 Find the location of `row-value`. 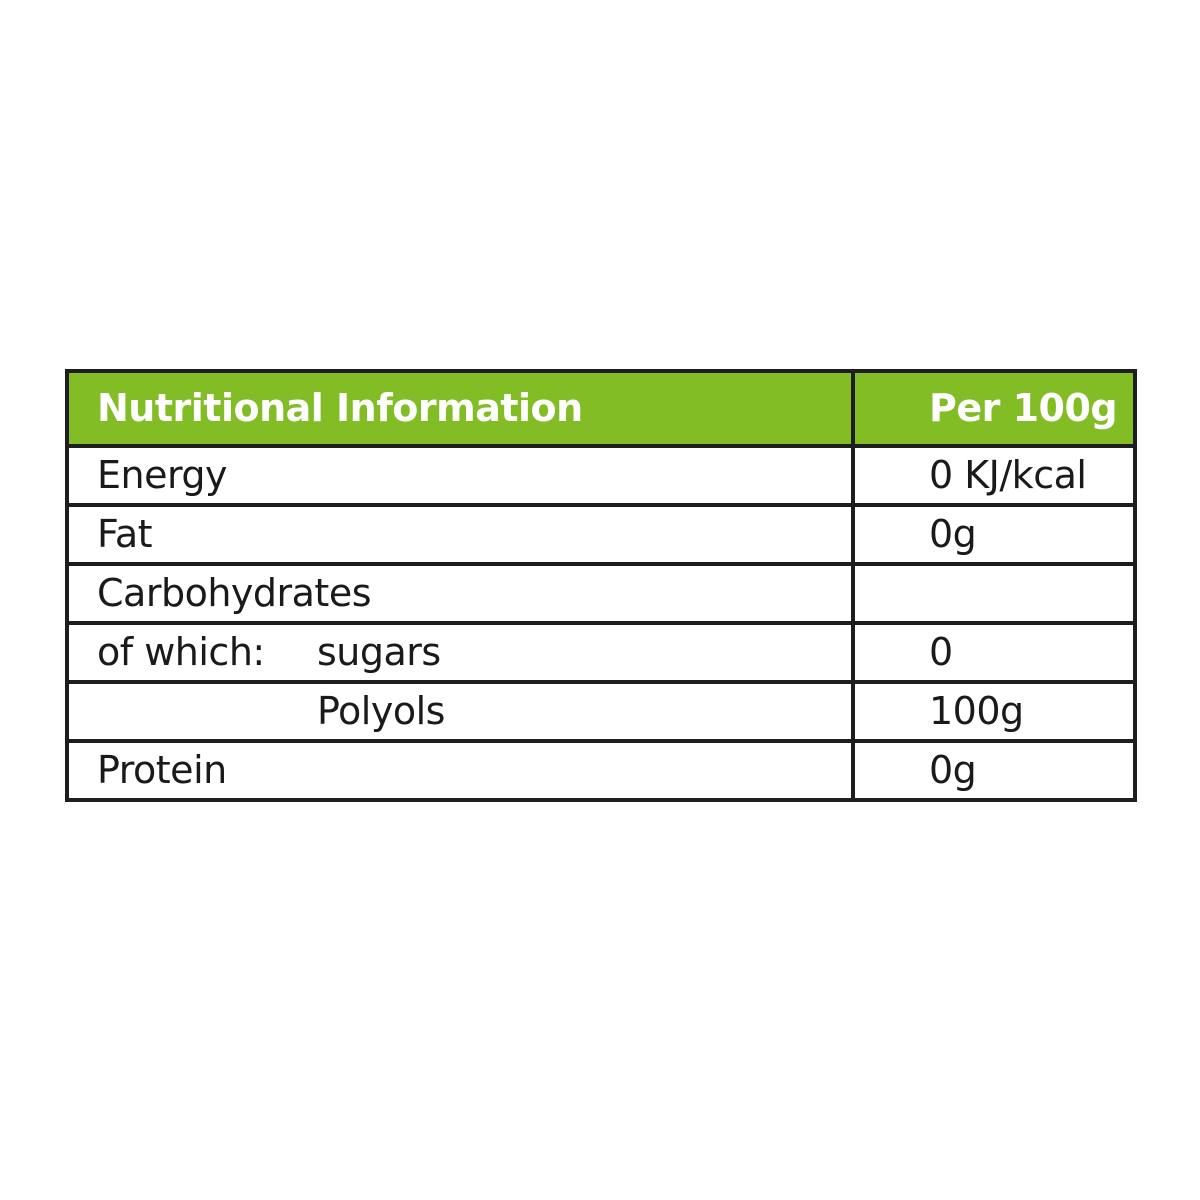

row-value is located at coordinates (994, 593).